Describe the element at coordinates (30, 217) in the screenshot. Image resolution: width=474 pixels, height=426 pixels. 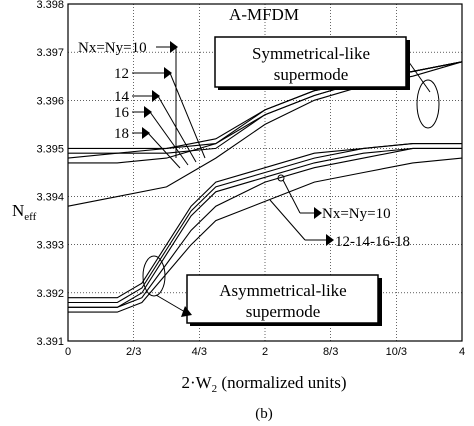
I see `y-axis-label-sub: eff` at that location.